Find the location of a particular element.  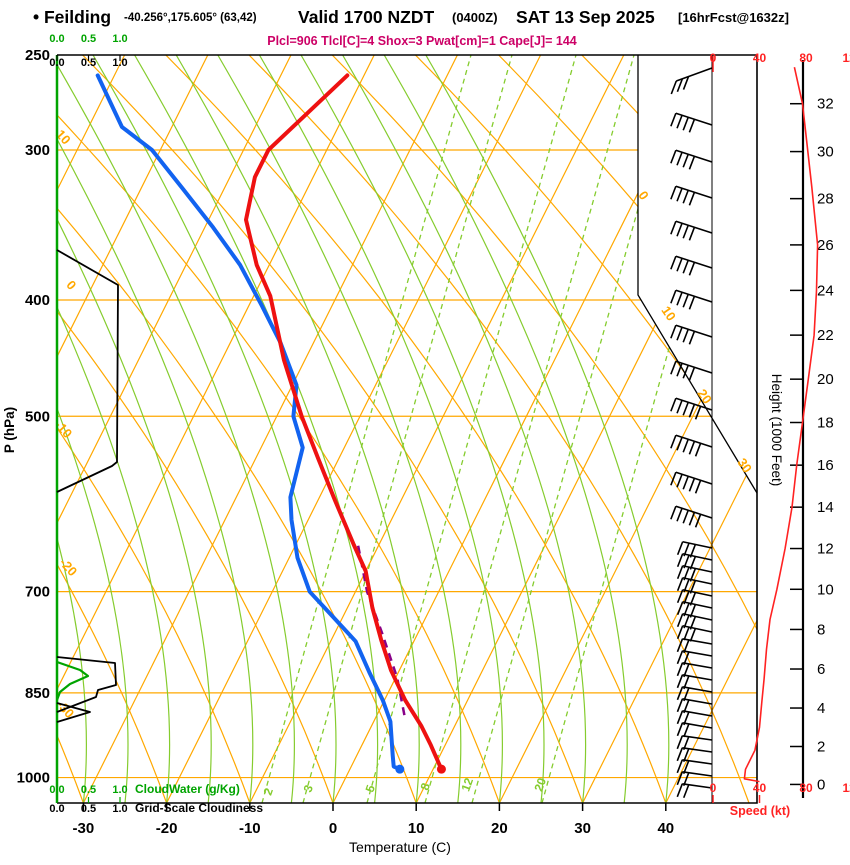

wind-region-boundary is located at coordinates (697, 274).